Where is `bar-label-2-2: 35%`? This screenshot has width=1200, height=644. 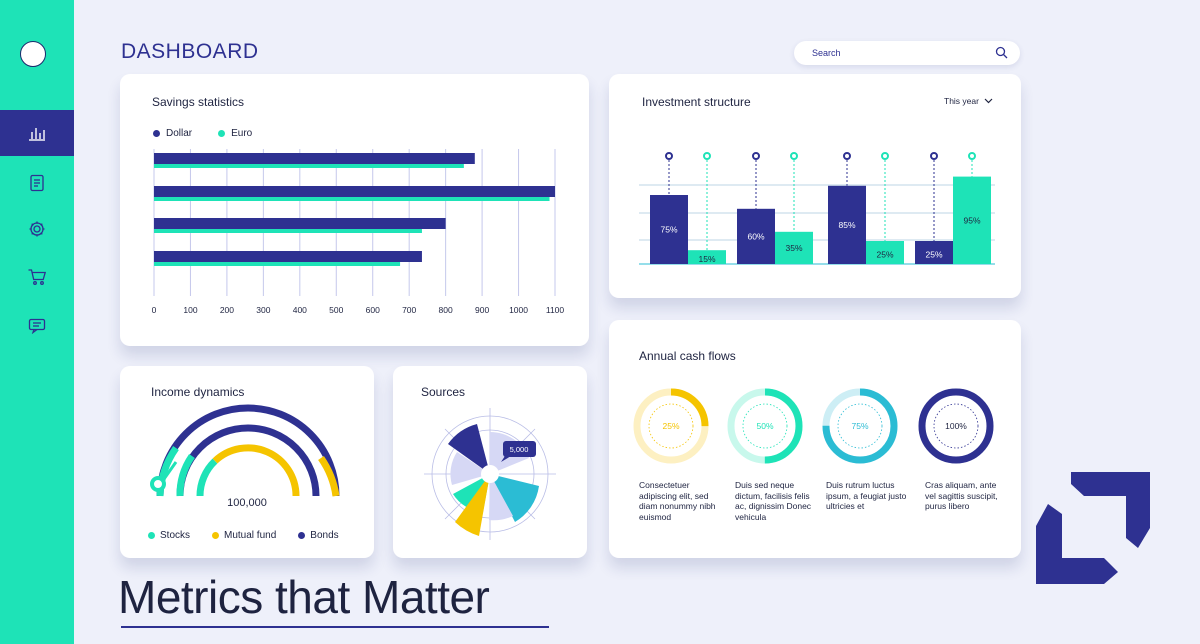
bar-label-2-2: 35% is located at coordinates (793, 248).